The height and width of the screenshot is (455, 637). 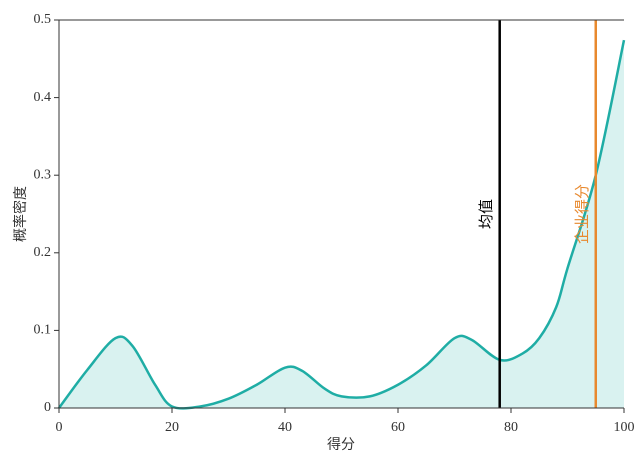 What do you see at coordinates (43, 330) in the screenshot?
I see `y-tick-label: 0.1` at bounding box center [43, 330].